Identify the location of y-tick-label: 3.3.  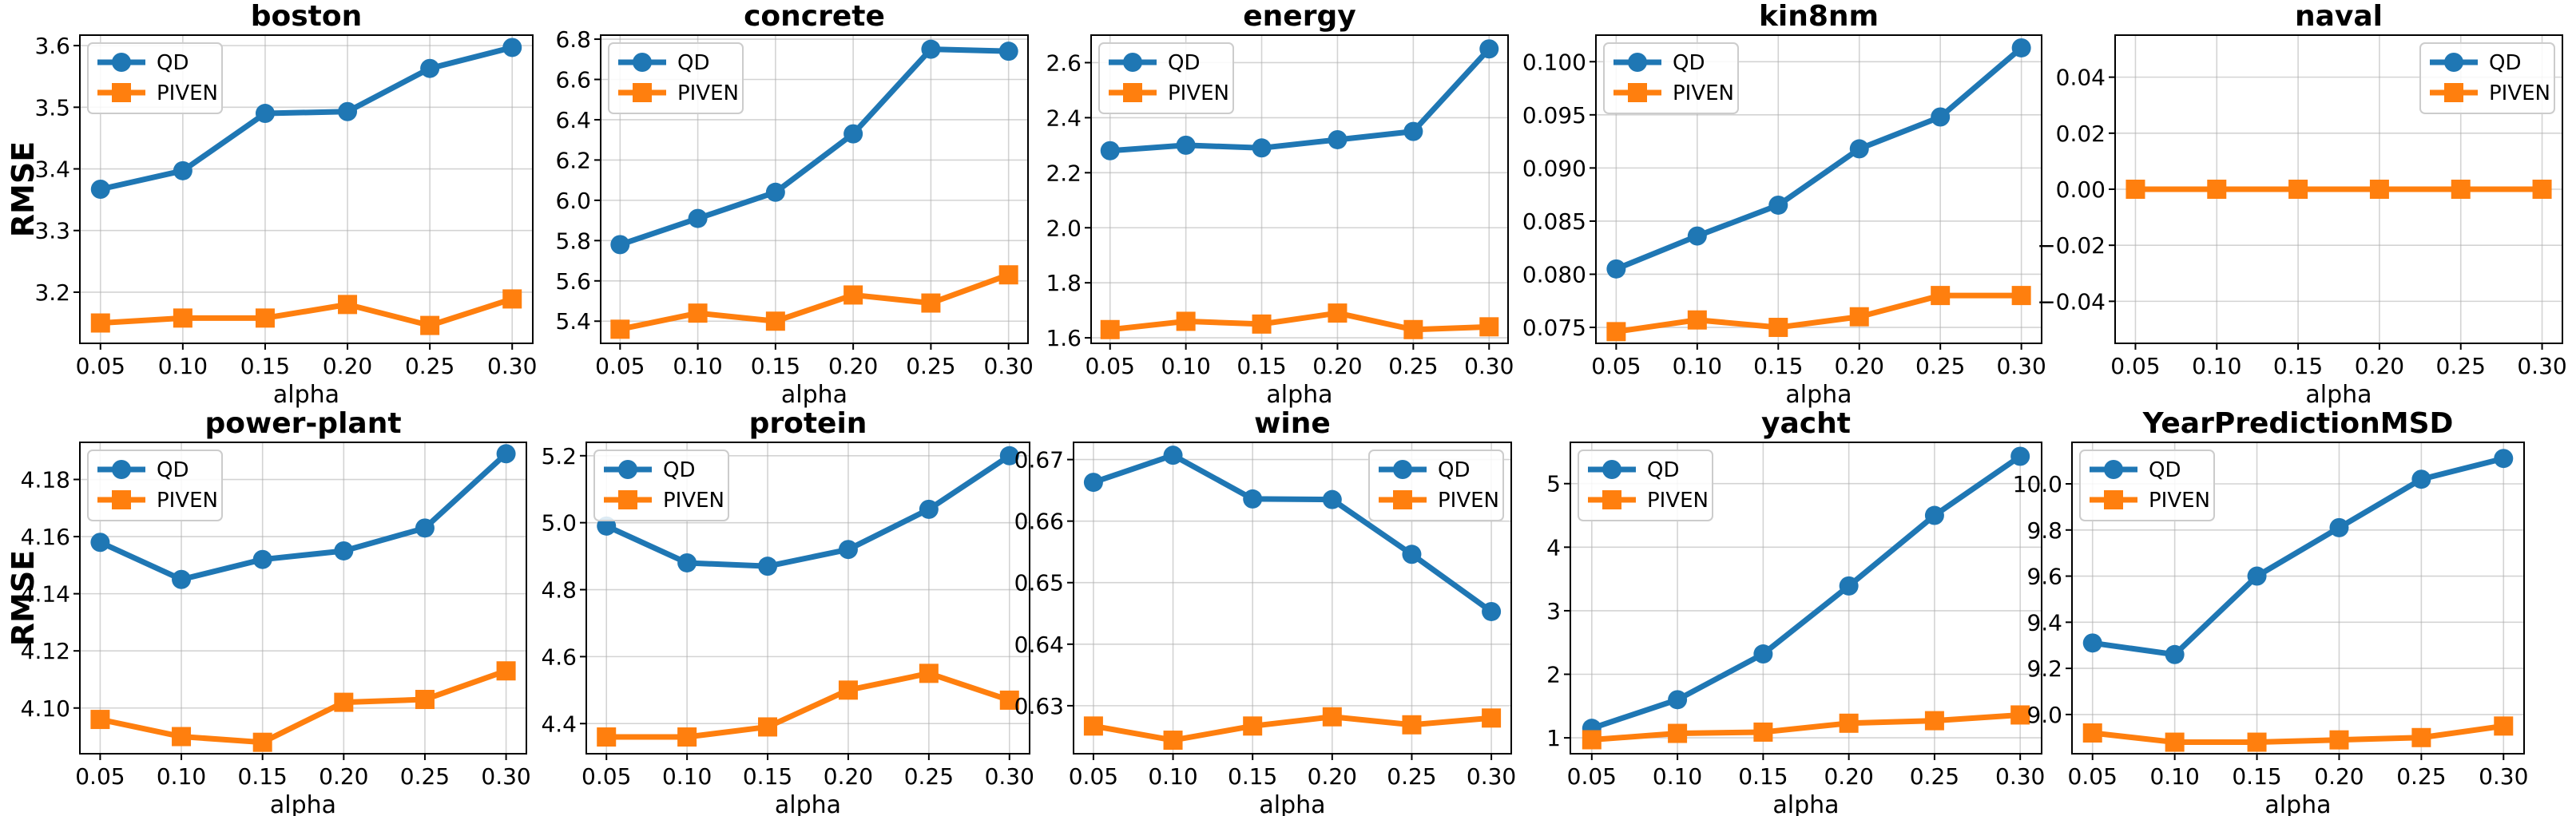
(52, 231).